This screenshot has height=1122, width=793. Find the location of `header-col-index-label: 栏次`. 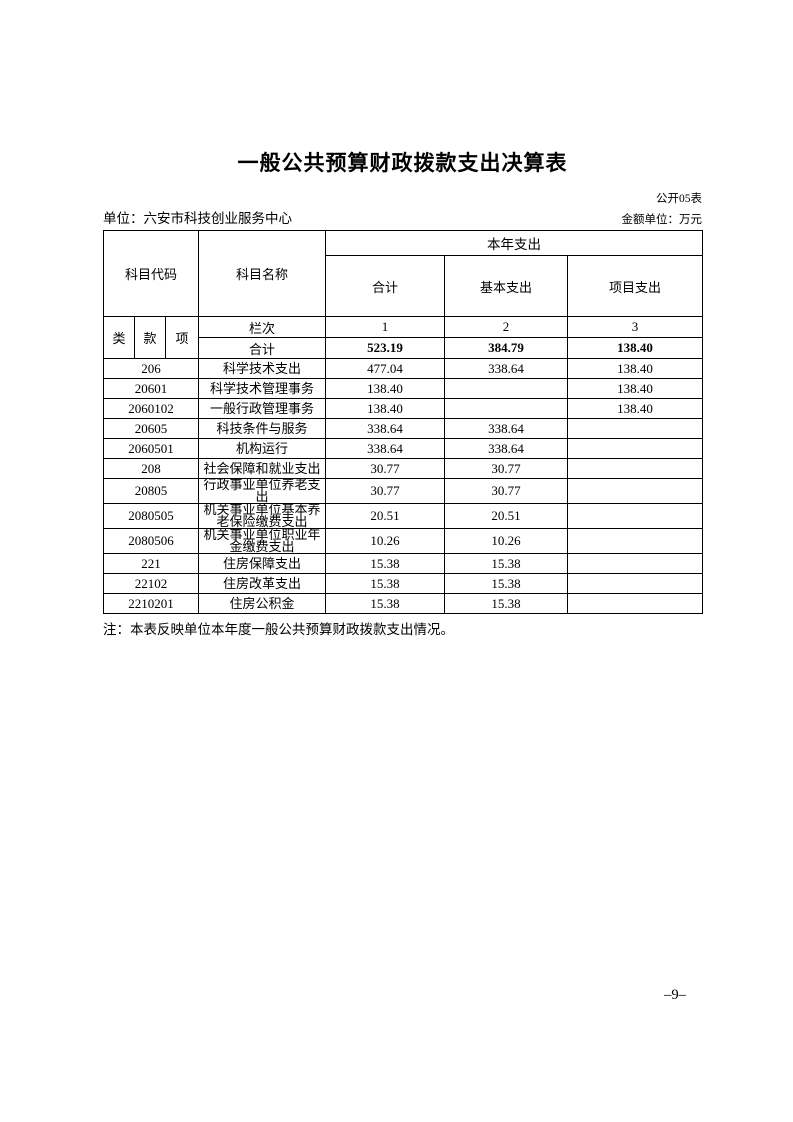

header-col-index-label: 栏次 is located at coordinates (262, 327).